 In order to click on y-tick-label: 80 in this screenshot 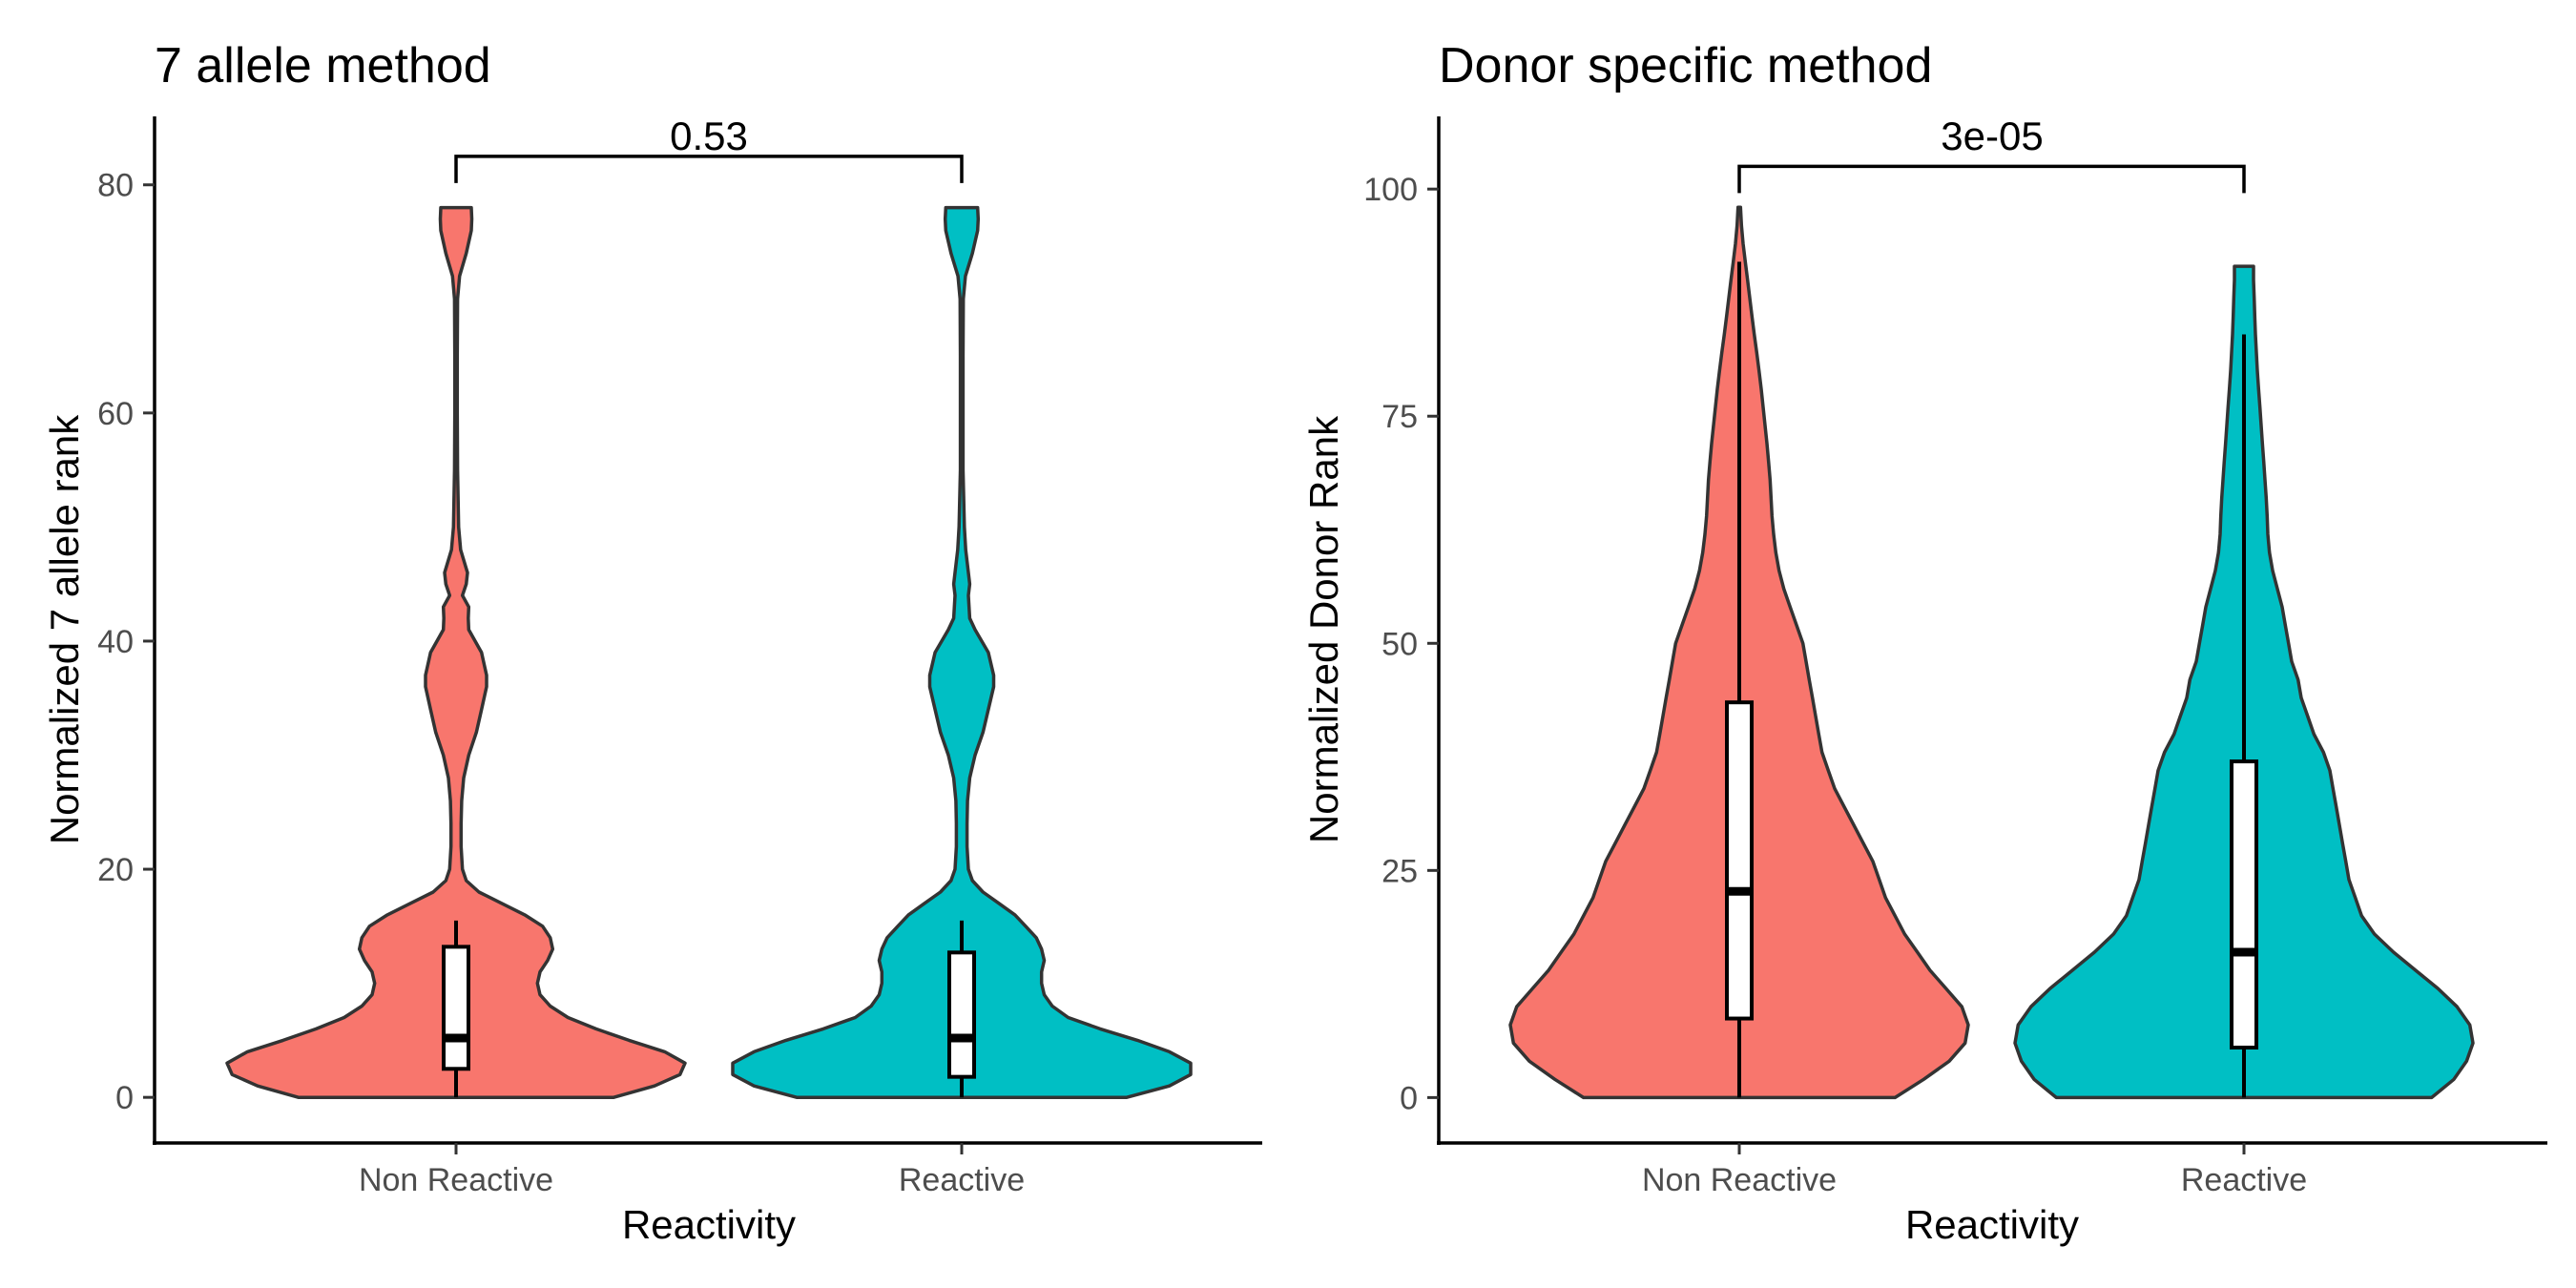, I will do `click(115, 186)`.